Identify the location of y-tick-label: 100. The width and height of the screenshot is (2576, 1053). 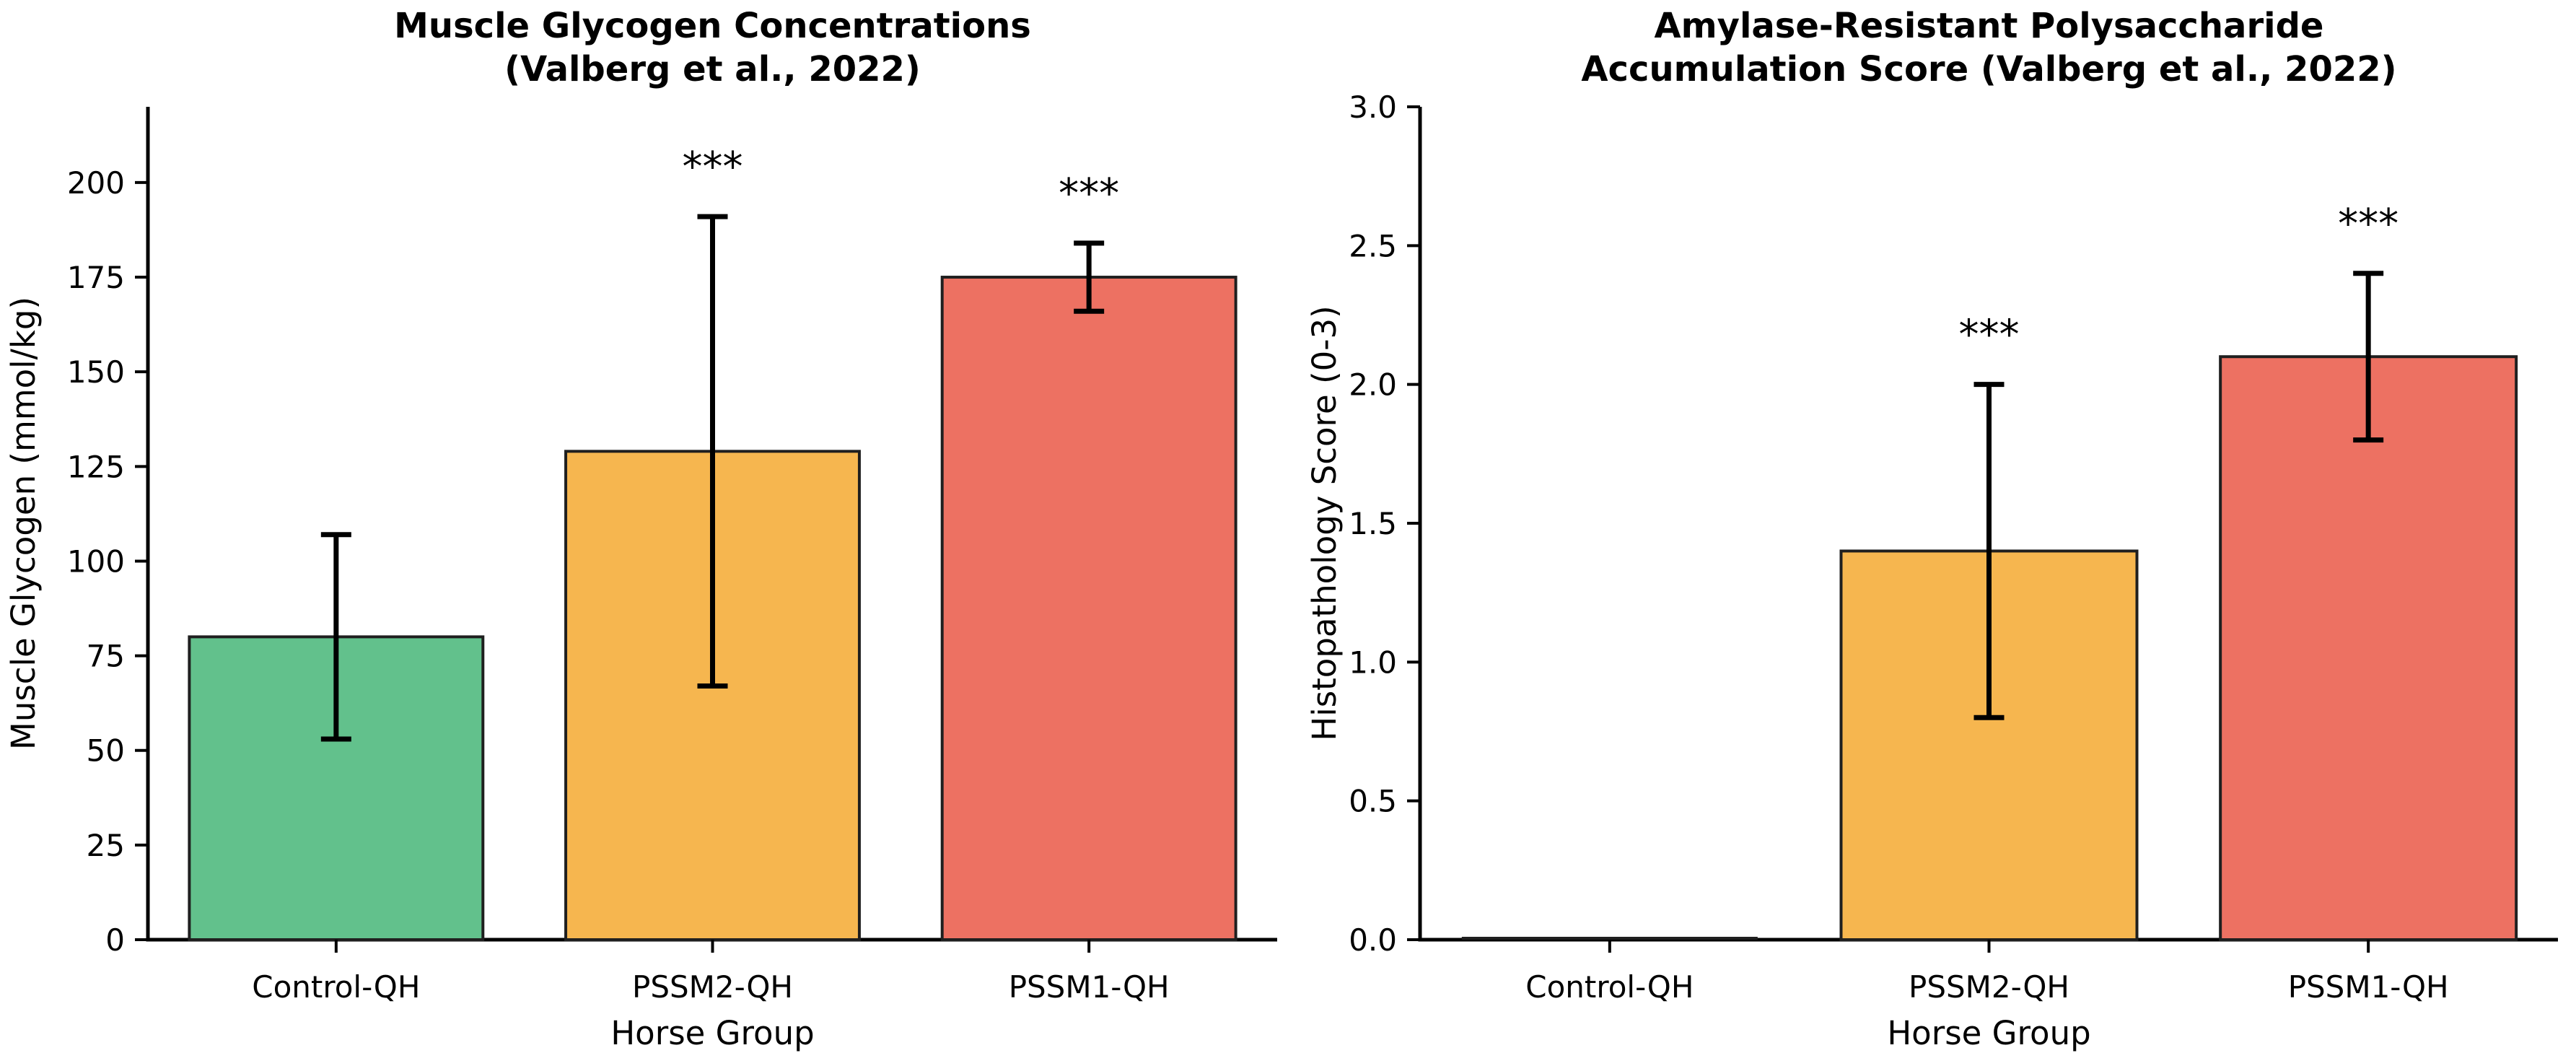
(96, 561).